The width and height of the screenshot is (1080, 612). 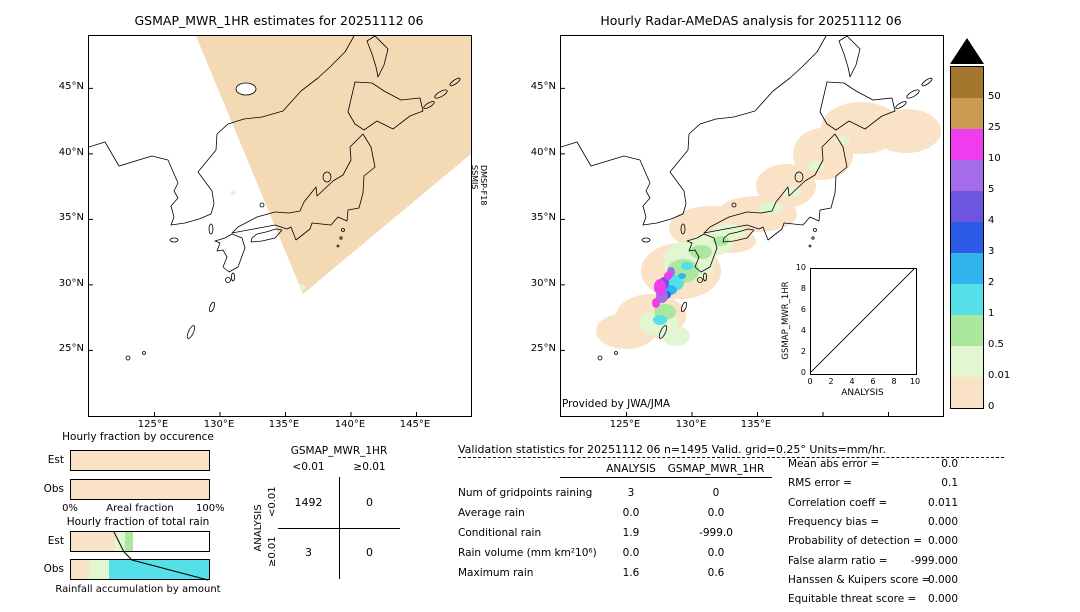 What do you see at coordinates (415, 424) in the screenshot?
I see `lon-label: 145°E` at bounding box center [415, 424].